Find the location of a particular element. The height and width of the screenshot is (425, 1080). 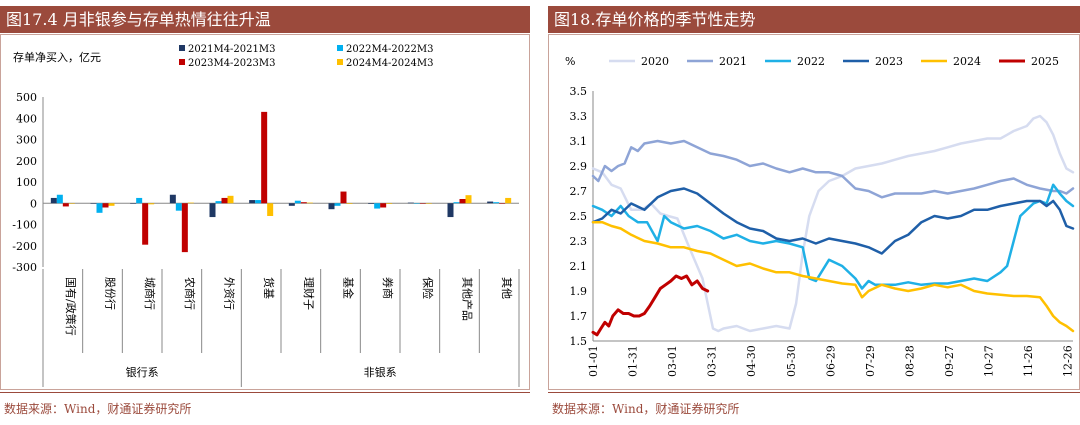

category-label: 城商行 is located at coordinates (150, 293).